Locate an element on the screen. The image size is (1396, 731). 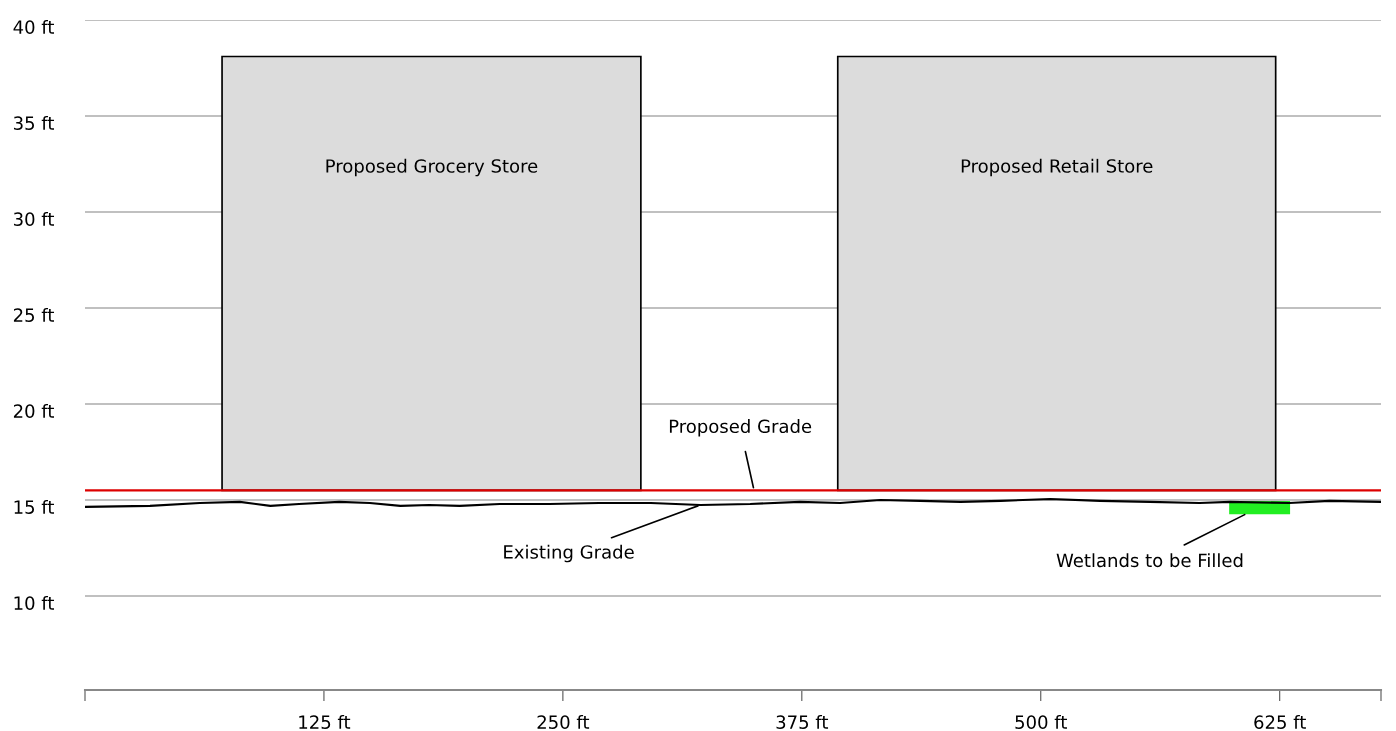
x-tick-label: 125 ft is located at coordinates (325, 722).